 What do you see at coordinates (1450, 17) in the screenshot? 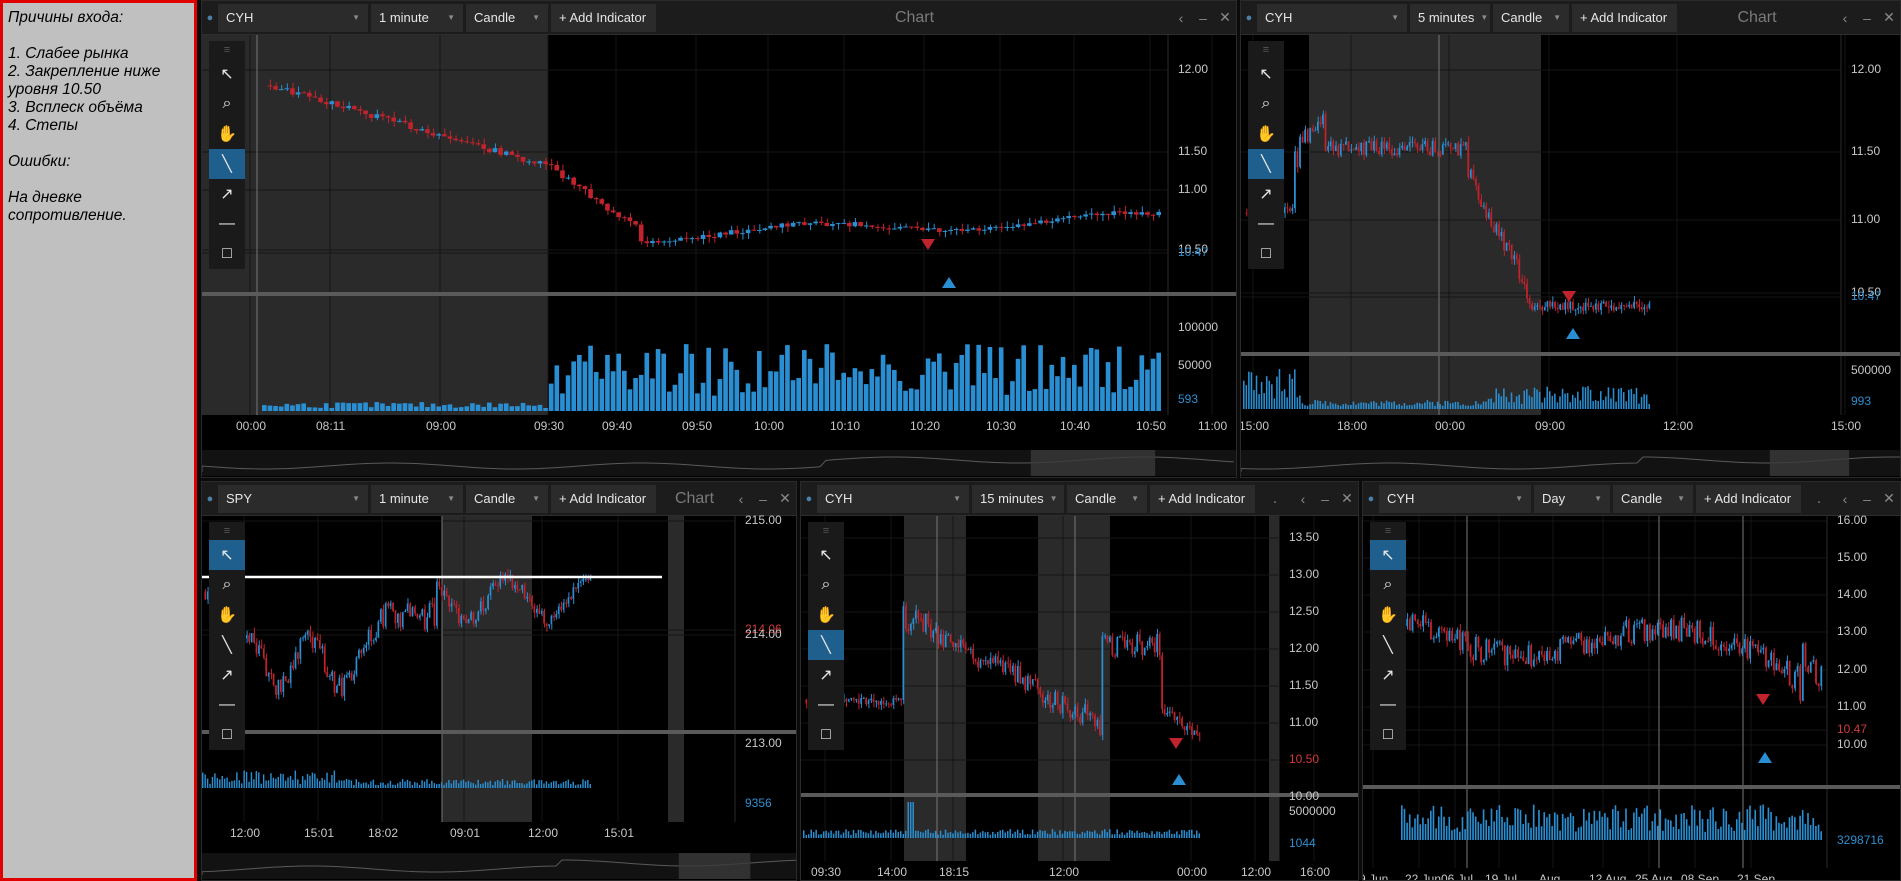
I see `interval-select: 5 minutes ▼` at bounding box center [1450, 17].